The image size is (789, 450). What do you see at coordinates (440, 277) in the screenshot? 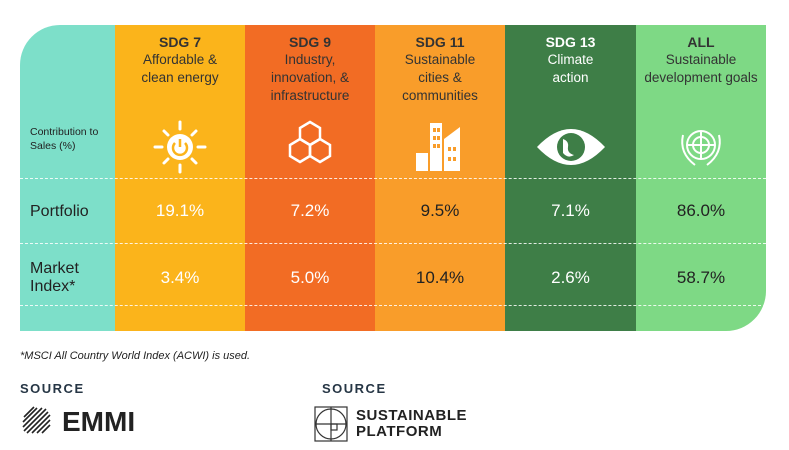
I see `market-value: 10.4%` at bounding box center [440, 277].